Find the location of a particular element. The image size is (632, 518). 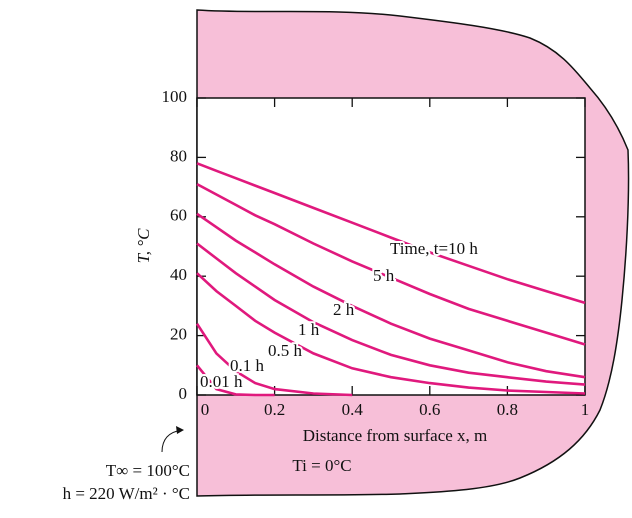

curve-label: 5 h is located at coordinates (384, 275).